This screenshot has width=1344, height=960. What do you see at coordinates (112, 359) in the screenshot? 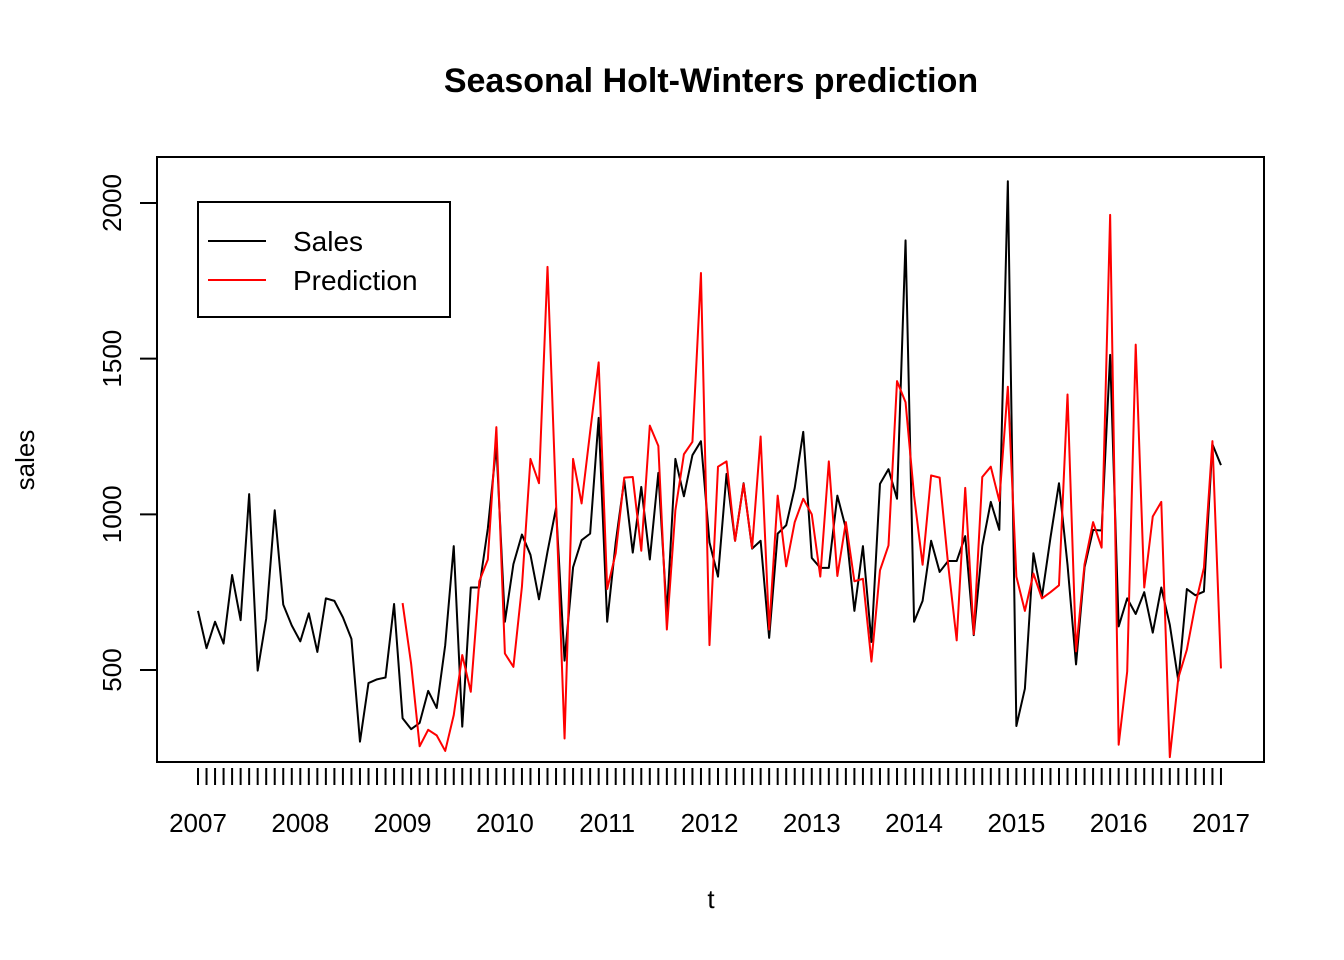
I see `y-tick-label: 1500` at bounding box center [112, 359].